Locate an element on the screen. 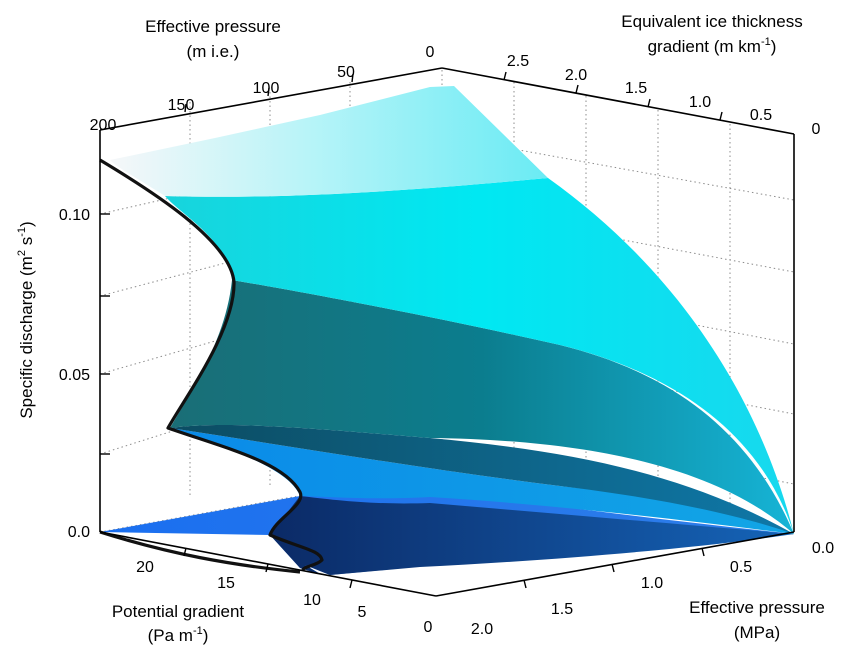 This screenshot has width=849, height=650. tick-label: 10 is located at coordinates (312, 600).